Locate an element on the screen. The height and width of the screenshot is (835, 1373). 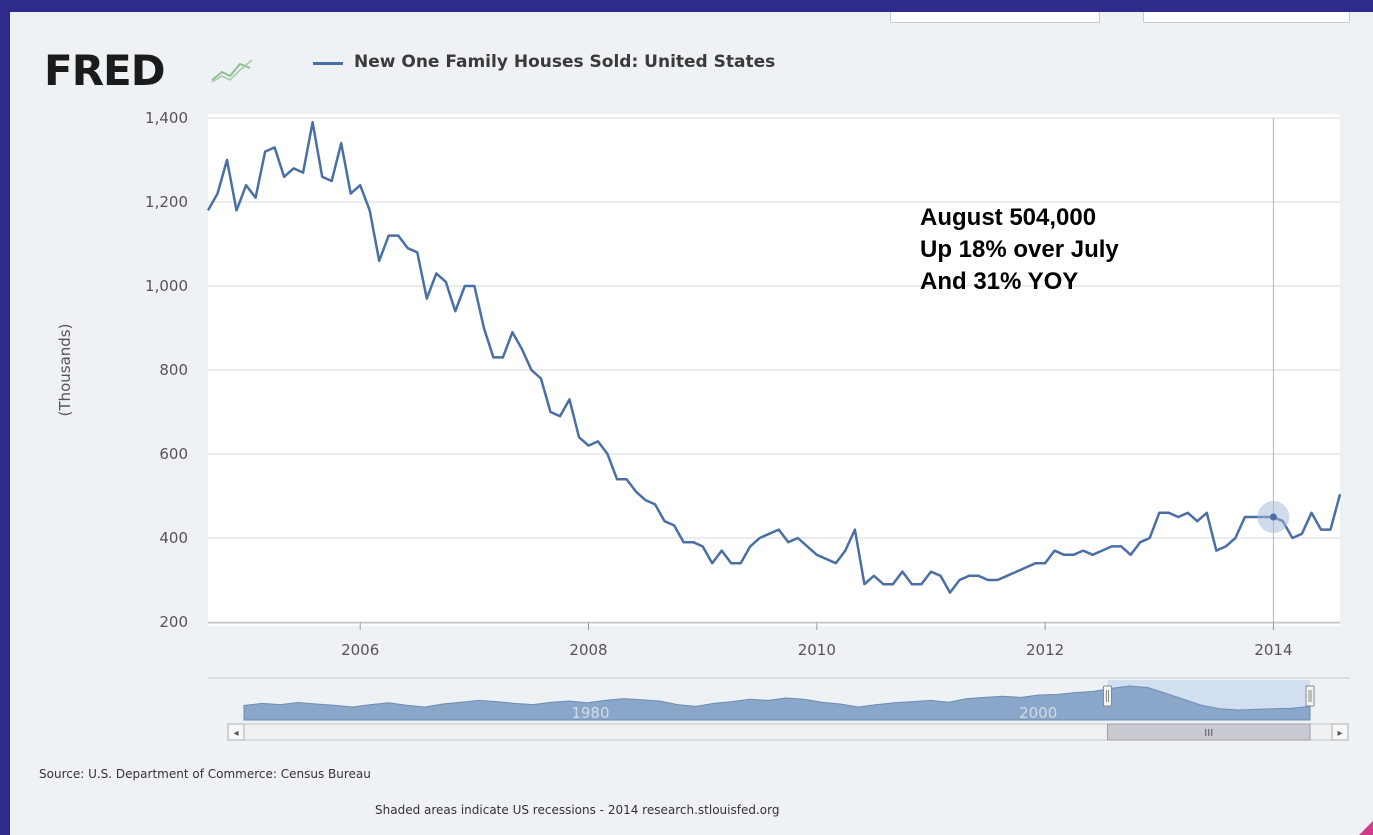
y-tick-label: 1,000 is located at coordinates (166, 286).